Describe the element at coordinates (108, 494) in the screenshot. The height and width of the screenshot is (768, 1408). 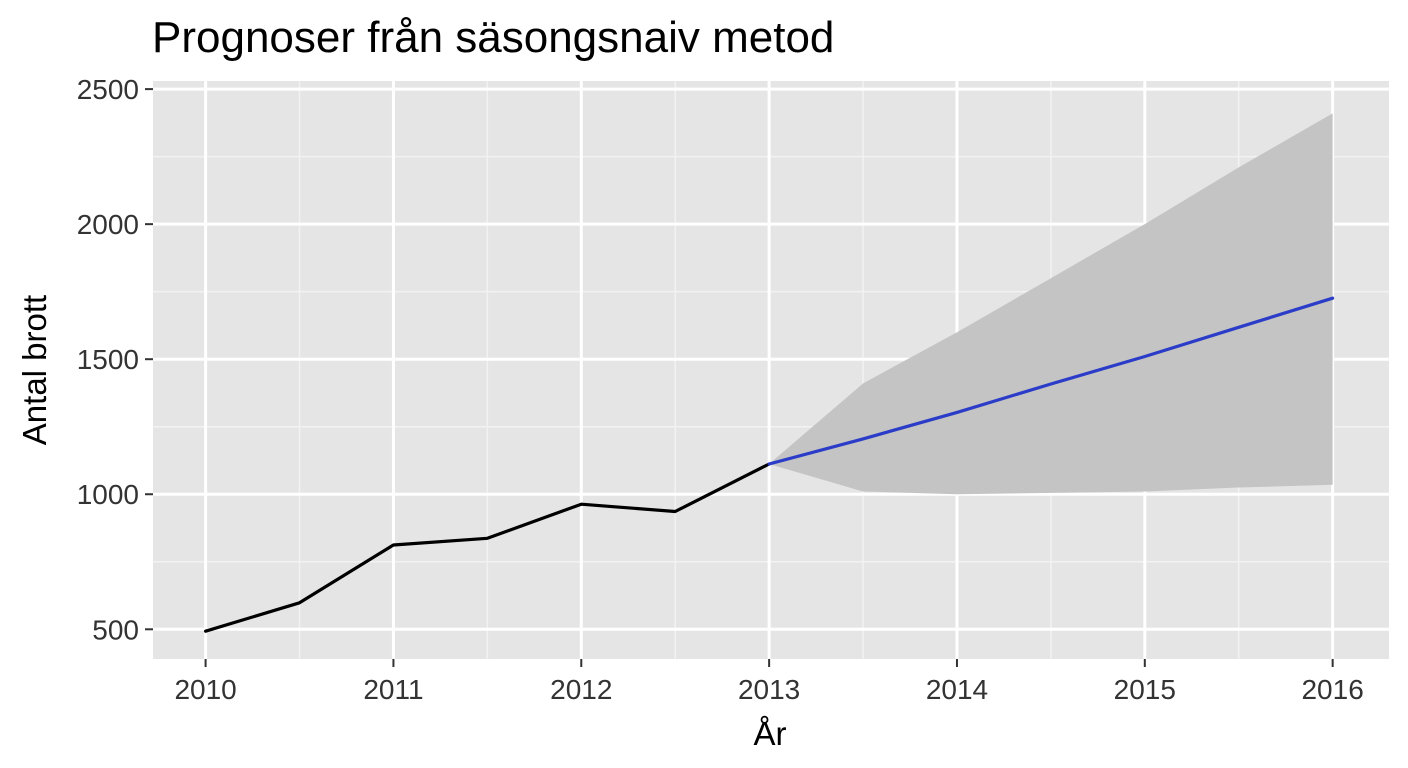
I see `y-tick-label: 1000` at that location.